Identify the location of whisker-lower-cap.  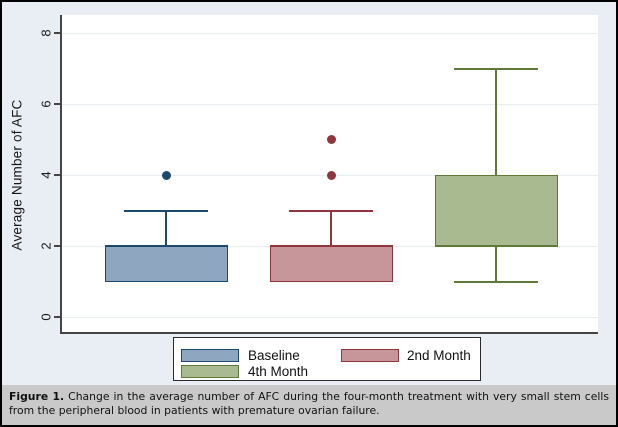
(496, 281).